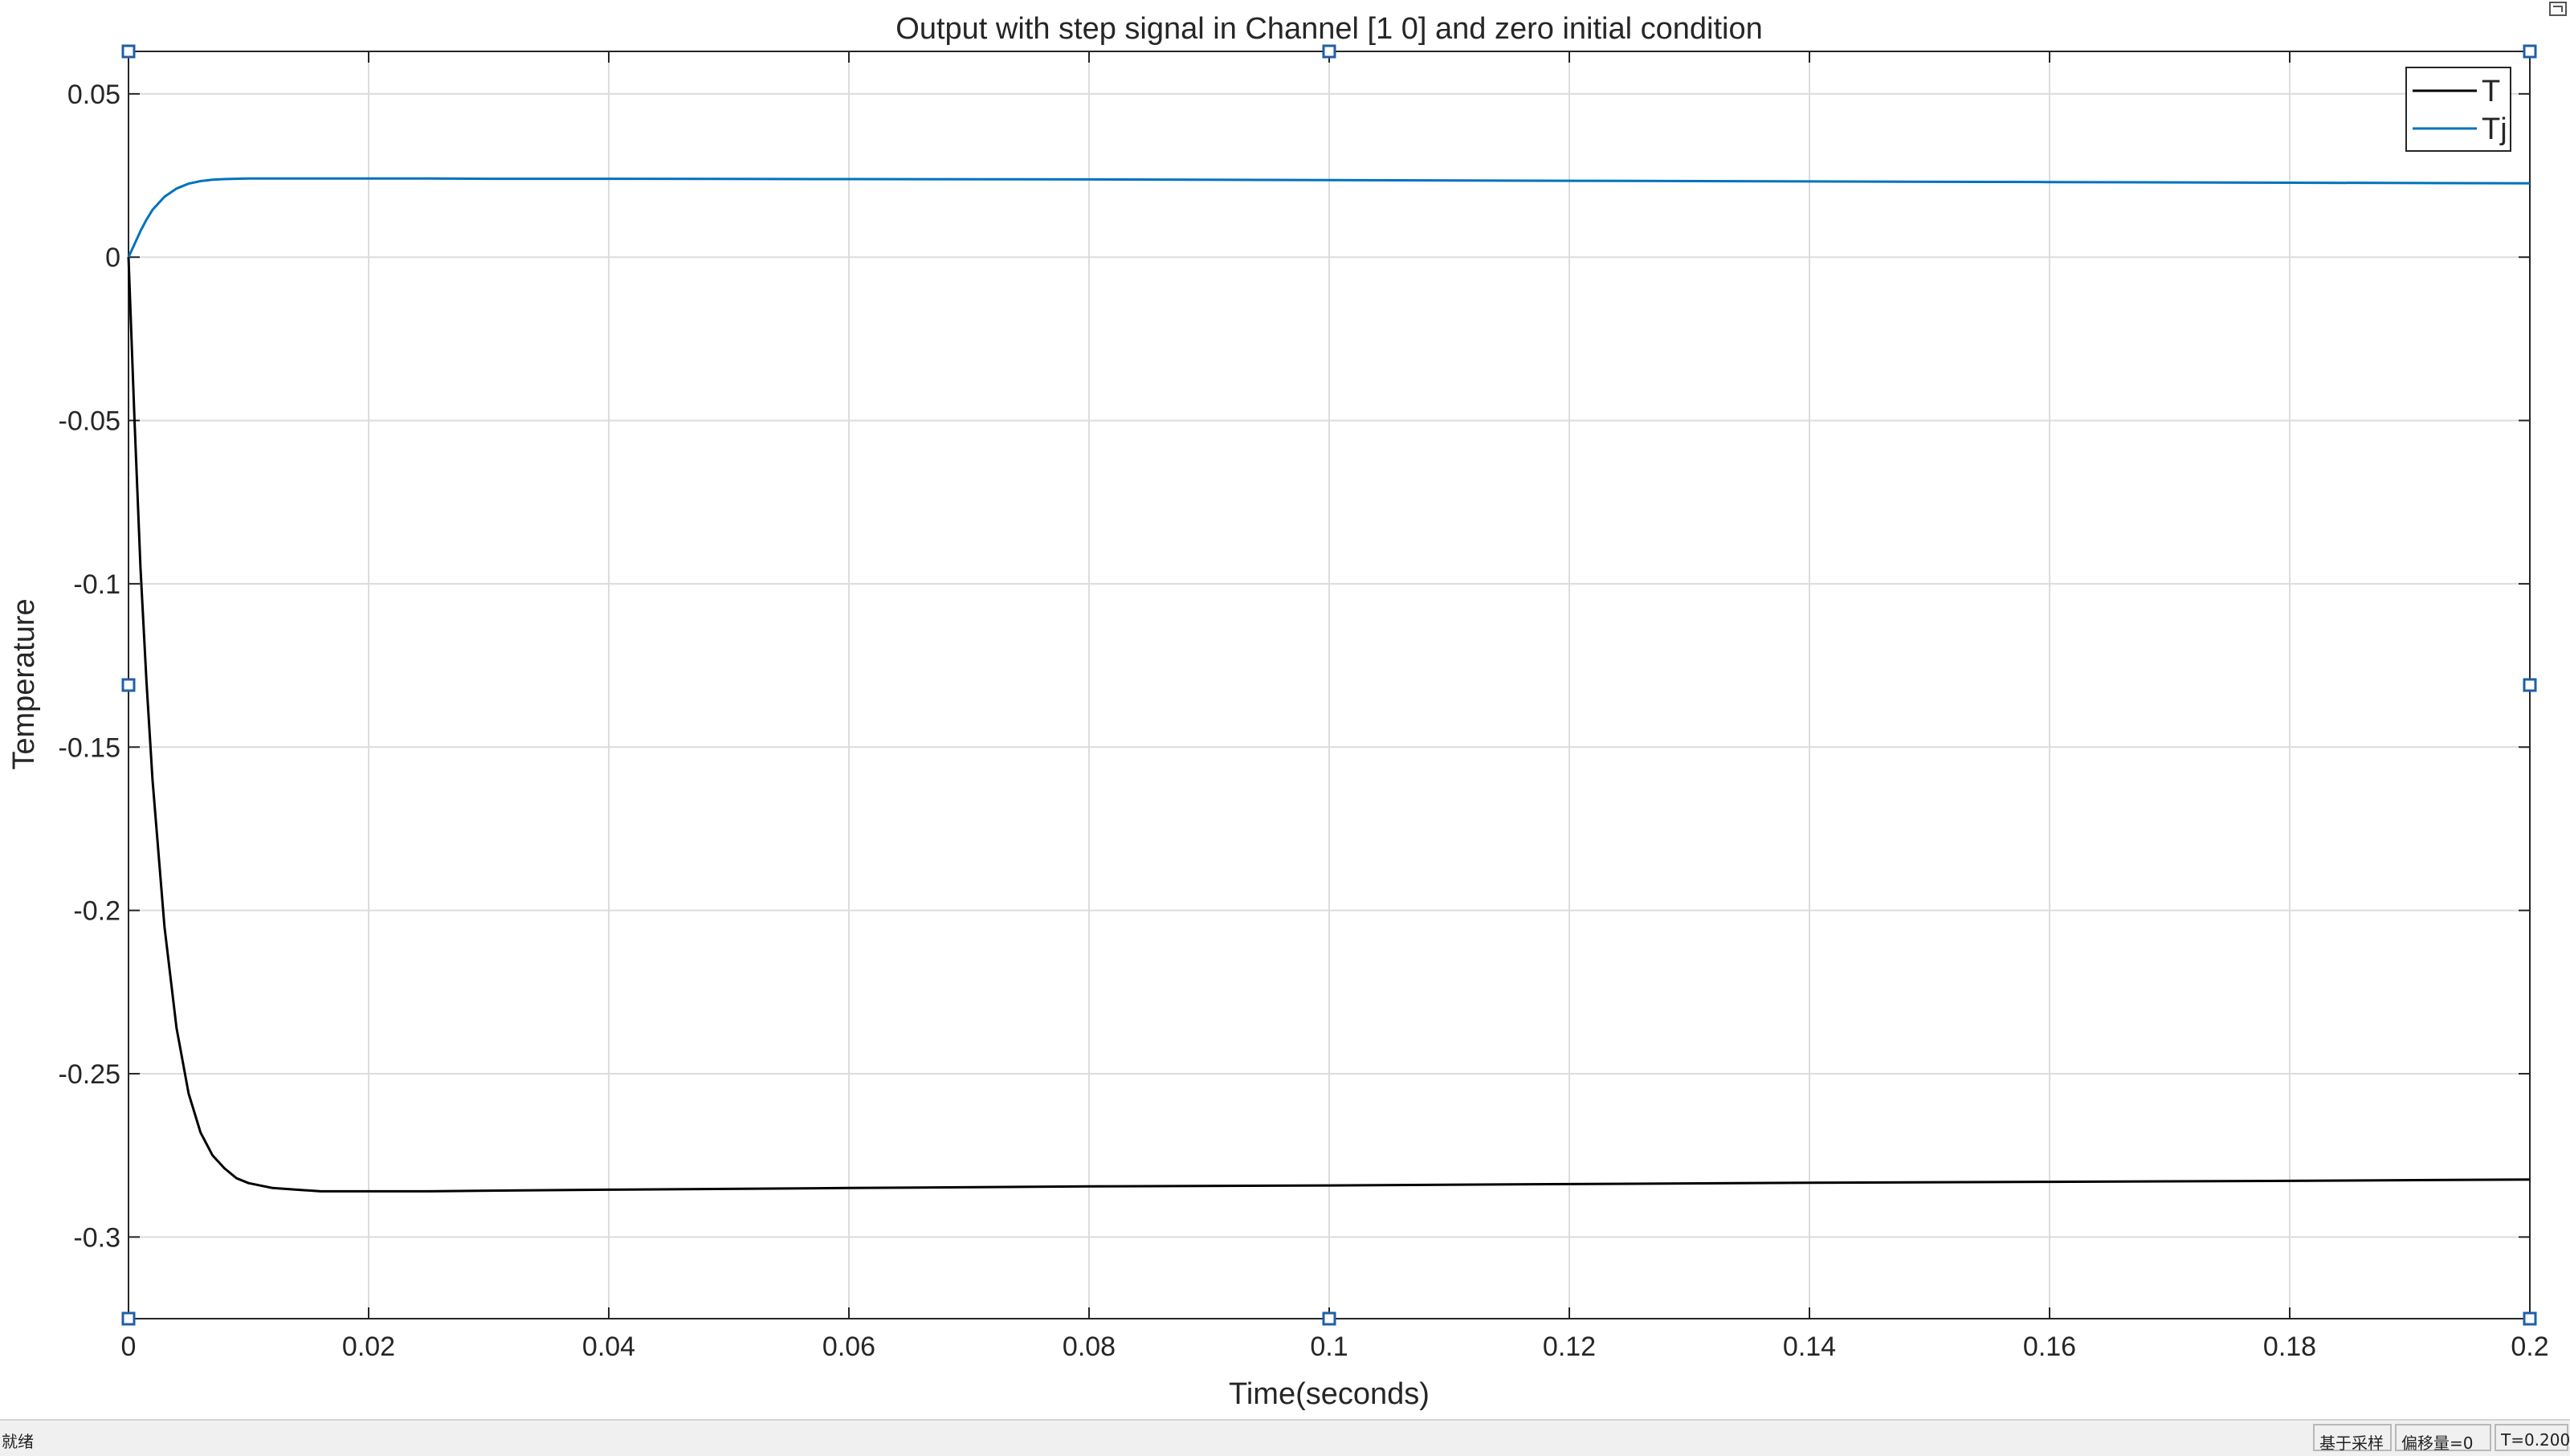 The image size is (2570, 1456). I want to click on x-tick-label: 0.04, so click(608, 1347).